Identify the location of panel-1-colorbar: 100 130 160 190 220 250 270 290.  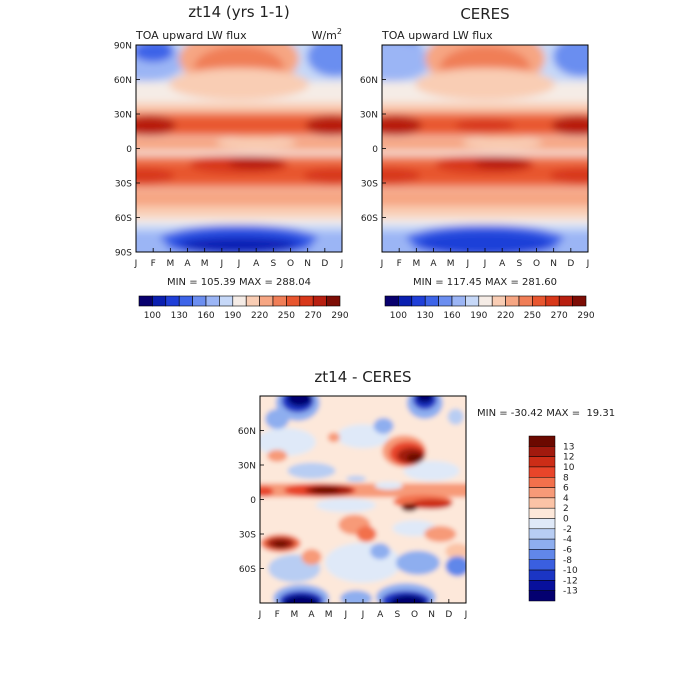
(243, 308).